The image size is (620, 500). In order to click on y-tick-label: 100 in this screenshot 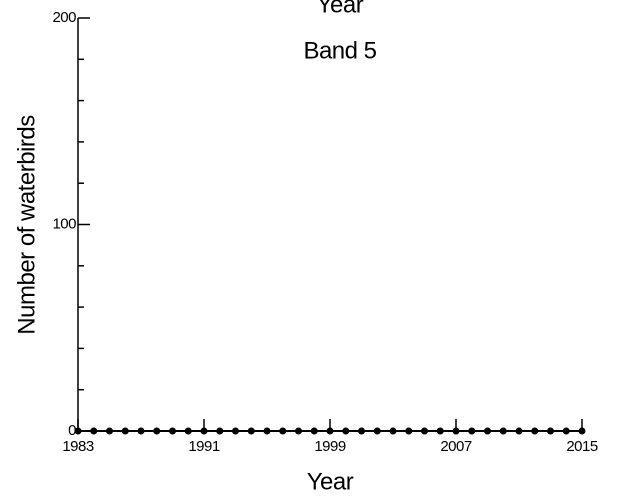, I will do `click(64, 223)`.